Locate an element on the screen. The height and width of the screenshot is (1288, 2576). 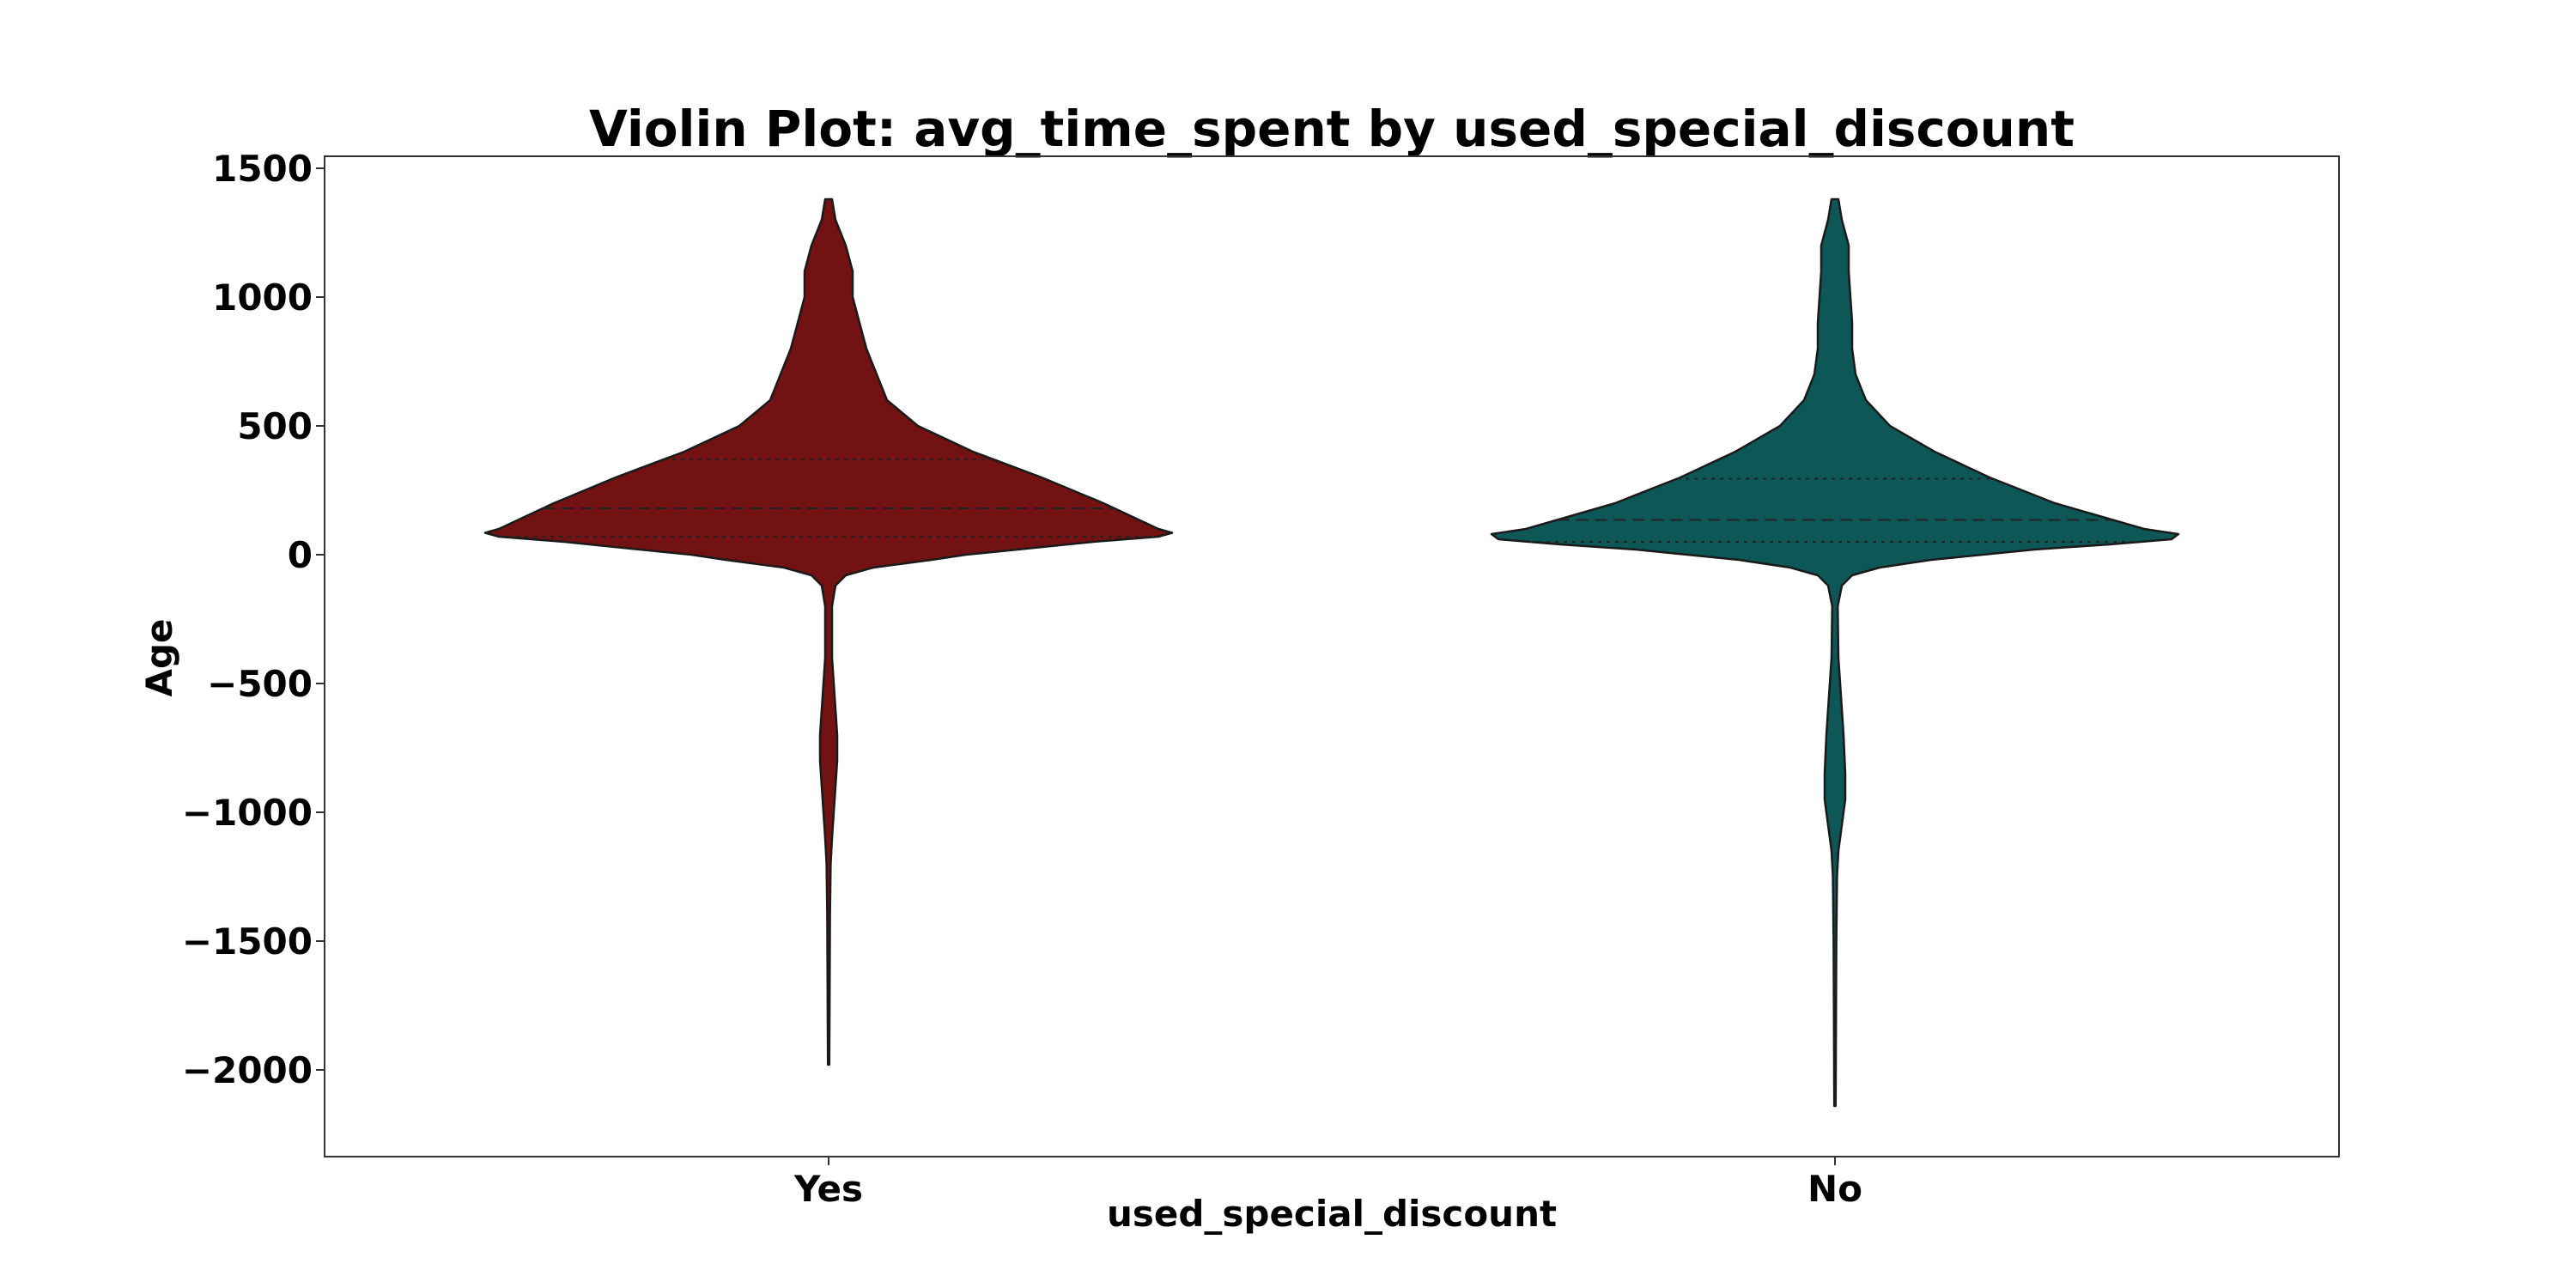
x-axis-label: used_special_discount is located at coordinates (1332, 1214).